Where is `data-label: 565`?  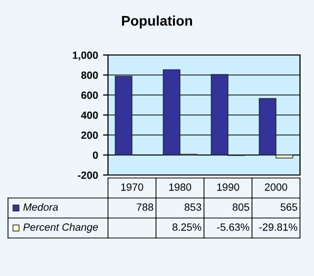
data-label: 565 is located at coordinates (289, 207).